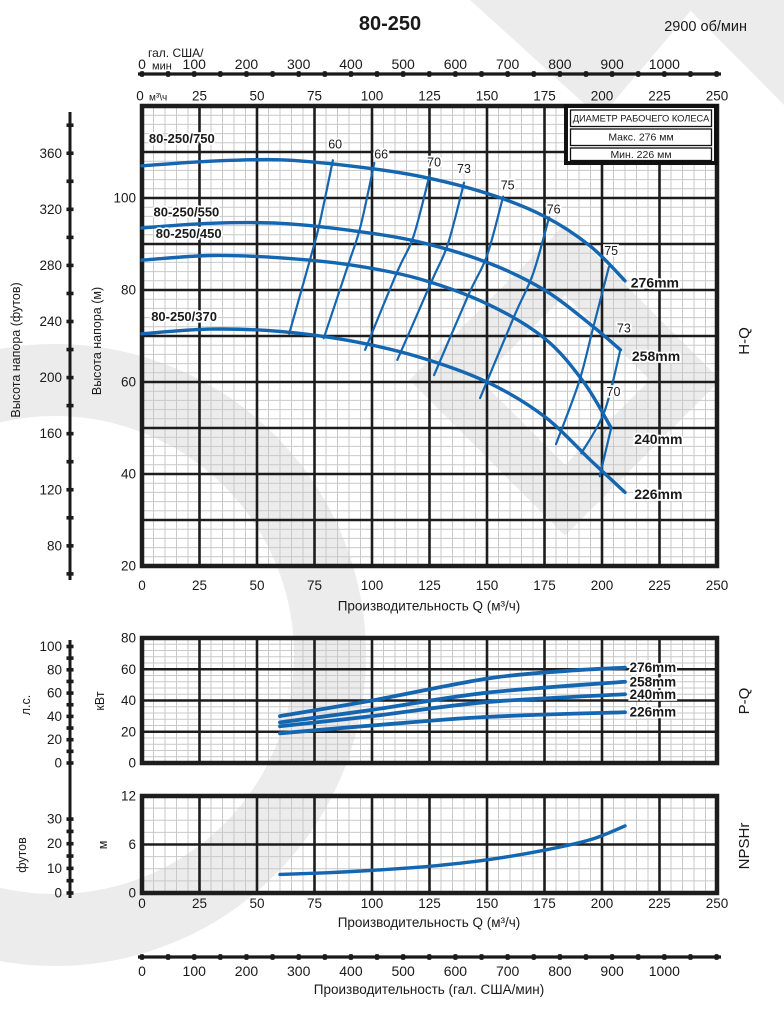 This screenshot has width=784, height=1023. What do you see at coordinates (429, 96) in the screenshot?
I see `tick-label: 125` at bounding box center [429, 96].